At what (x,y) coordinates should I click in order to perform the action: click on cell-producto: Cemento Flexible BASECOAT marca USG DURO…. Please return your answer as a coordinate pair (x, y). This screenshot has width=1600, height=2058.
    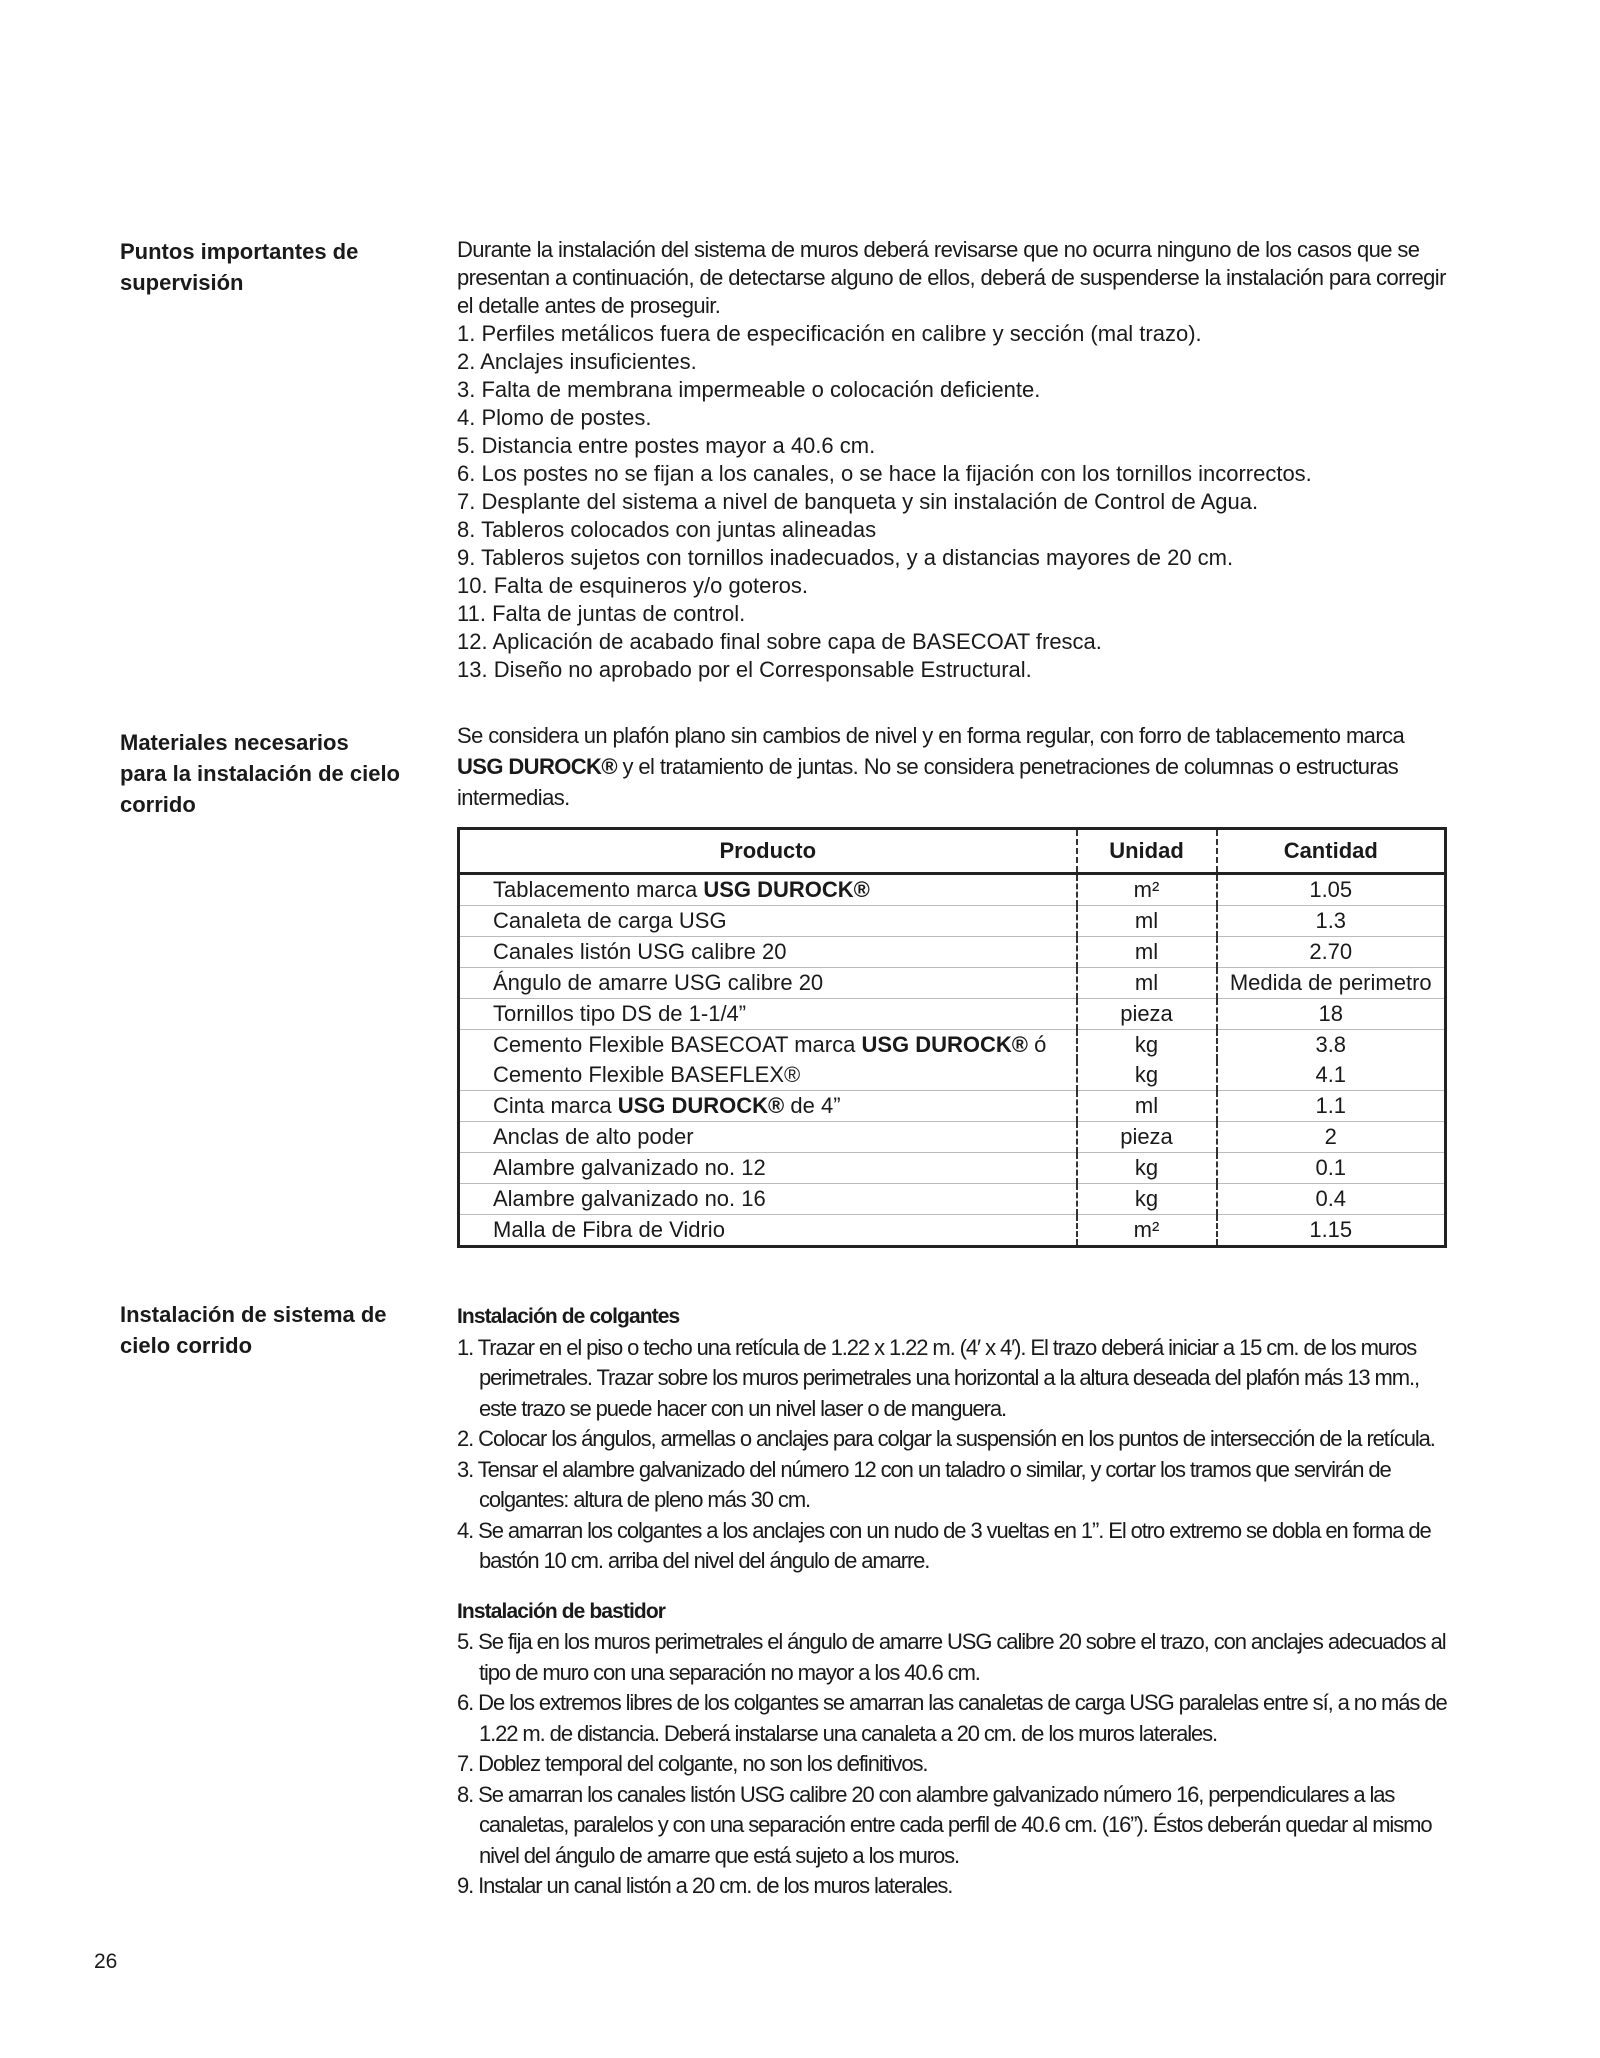
    Looking at the image, I should click on (768, 1045).